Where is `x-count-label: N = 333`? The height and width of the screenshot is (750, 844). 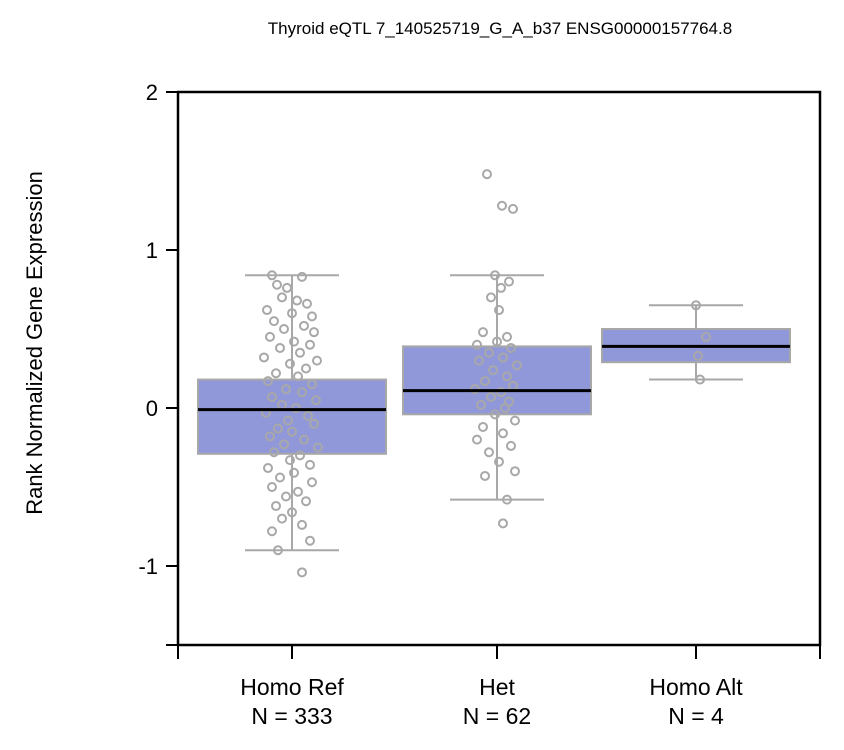
x-count-label: N = 333 is located at coordinates (291, 716).